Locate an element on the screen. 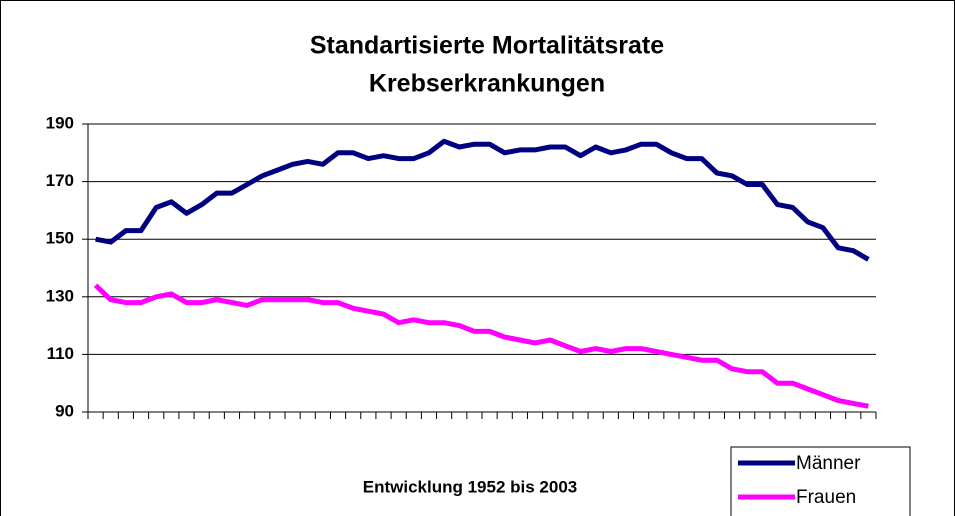 The width and height of the screenshot is (955, 516). legend-label: Frauen is located at coordinates (826, 497).